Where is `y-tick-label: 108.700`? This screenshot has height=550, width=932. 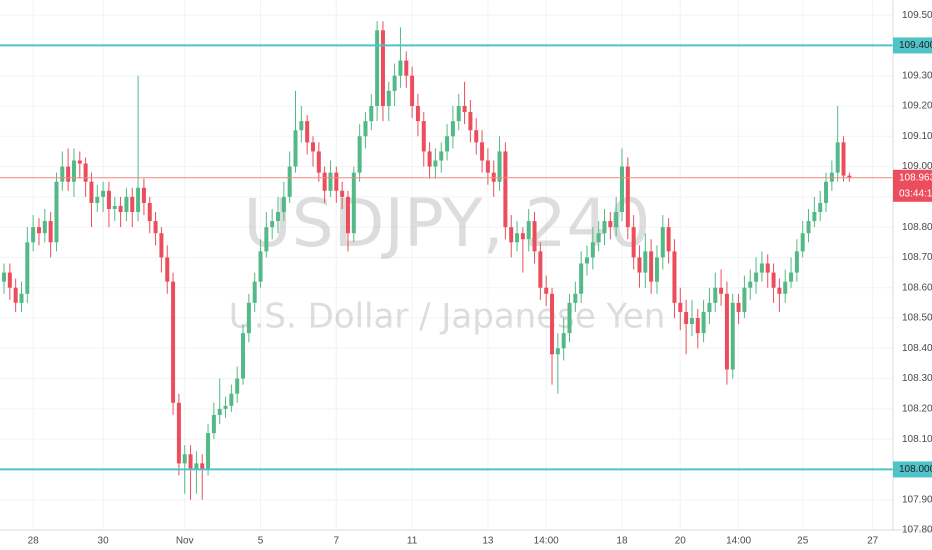 y-tick-label: 108.700 is located at coordinates (917, 257).